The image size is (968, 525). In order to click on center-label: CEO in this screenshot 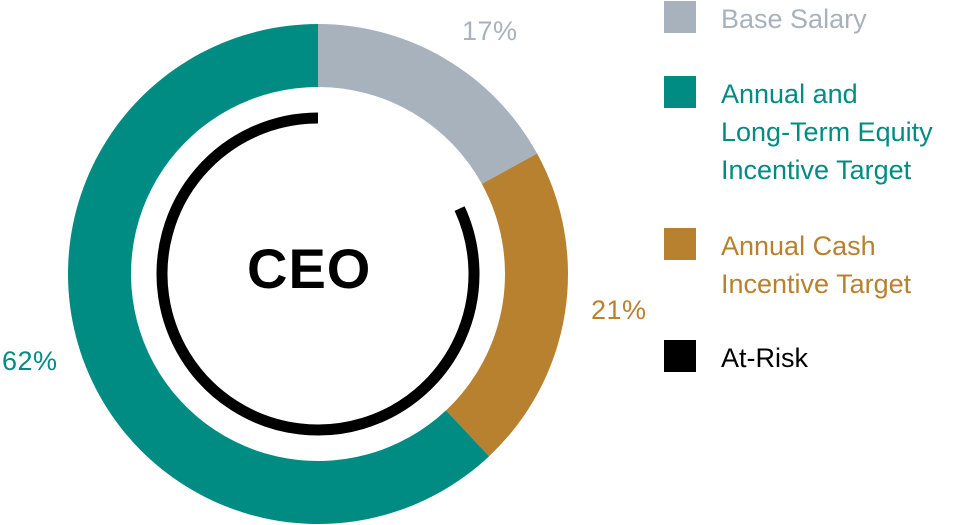, I will do `click(309, 268)`.